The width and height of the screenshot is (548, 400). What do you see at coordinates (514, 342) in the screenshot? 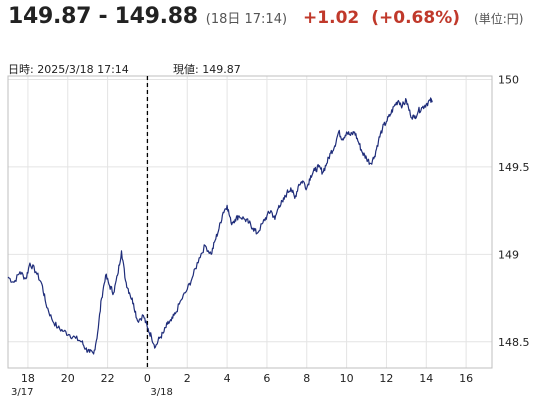
I see `y-tick-label: 148.5` at bounding box center [514, 342].